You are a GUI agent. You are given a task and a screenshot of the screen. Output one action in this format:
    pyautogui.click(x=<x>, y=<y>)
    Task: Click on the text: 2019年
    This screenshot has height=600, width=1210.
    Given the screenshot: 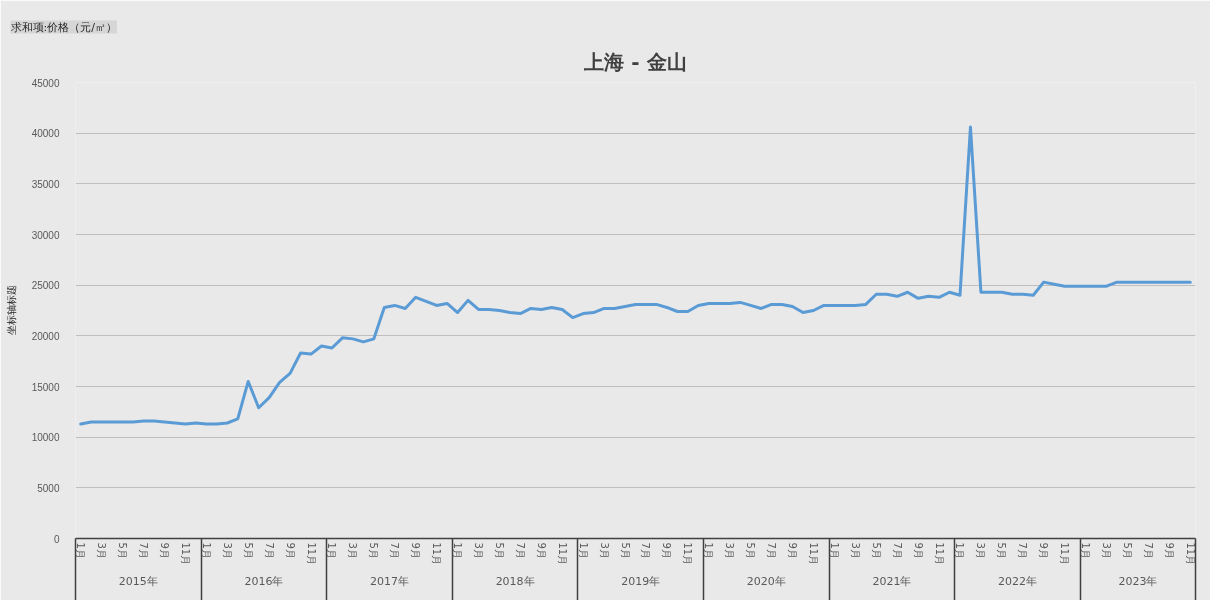 What is the action you would take?
    pyautogui.click(x=641, y=581)
    